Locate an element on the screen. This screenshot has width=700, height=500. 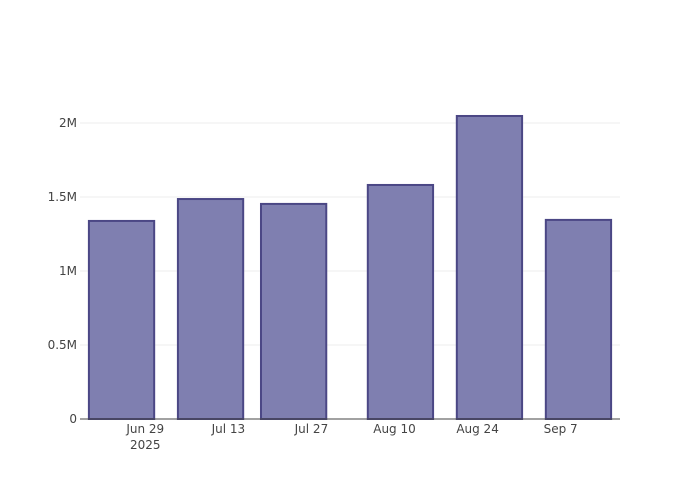
x-tick-label: Sep 7 is located at coordinates (561, 429).